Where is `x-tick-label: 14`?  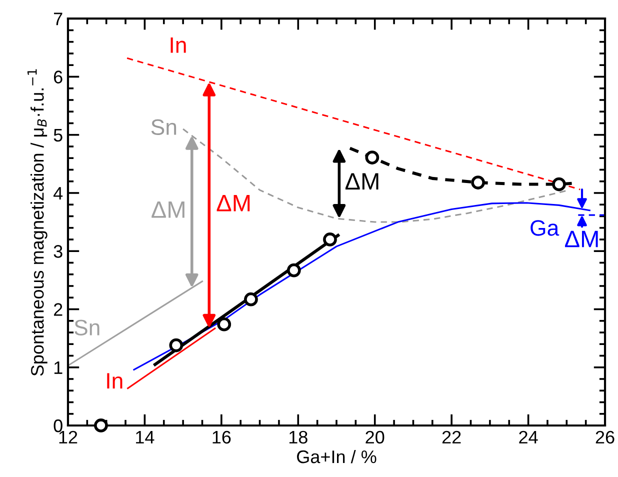
x-tick-label: 14 is located at coordinates (145, 437).